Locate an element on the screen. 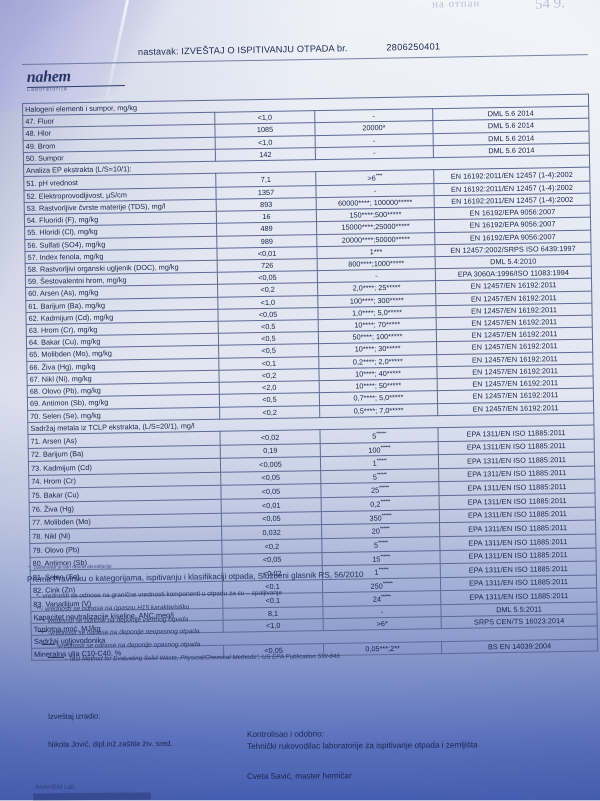  footer-bar is located at coordinates (92, 796).